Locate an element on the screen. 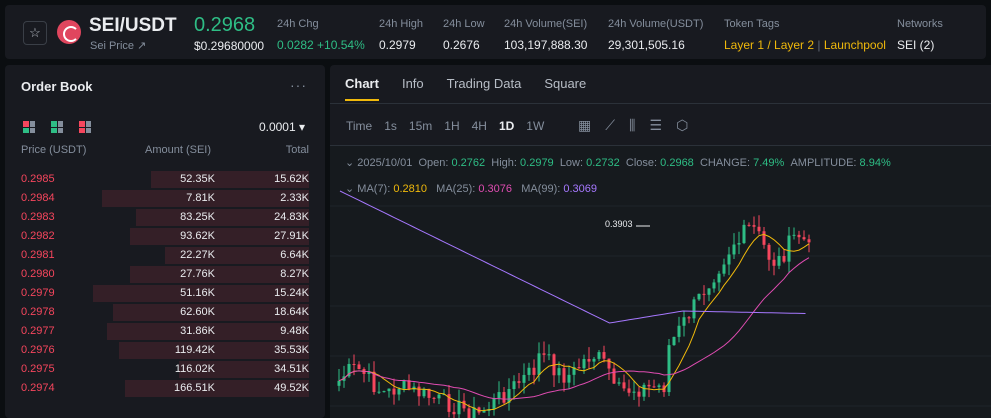 This screenshot has width=991, height=418. ask-total: 6.64K is located at coordinates (294, 255).